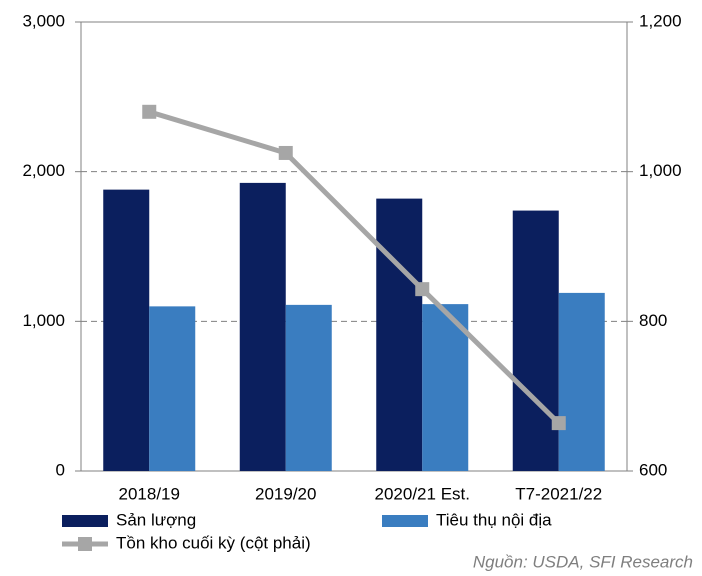 The height and width of the screenshot is (576, 702). Describe the element at coordinates (149, 493) in the screenshot. I see `x-tick-label: 2018/19` at that location.